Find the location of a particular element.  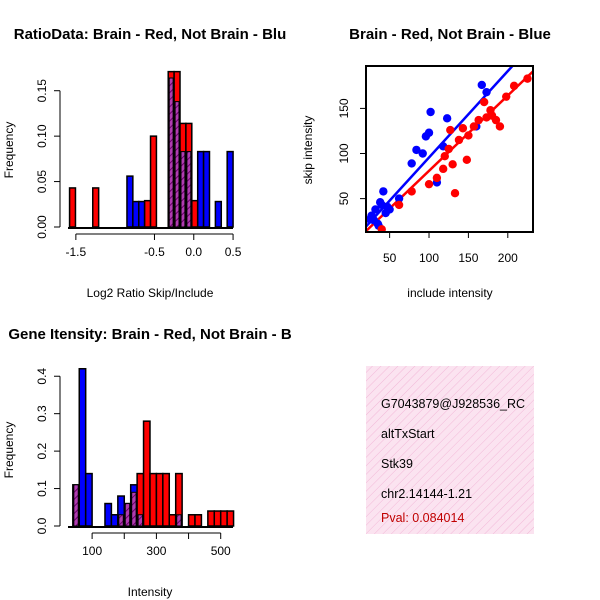

x-tick-label: -1.5 is located at coordinates (76, 252).